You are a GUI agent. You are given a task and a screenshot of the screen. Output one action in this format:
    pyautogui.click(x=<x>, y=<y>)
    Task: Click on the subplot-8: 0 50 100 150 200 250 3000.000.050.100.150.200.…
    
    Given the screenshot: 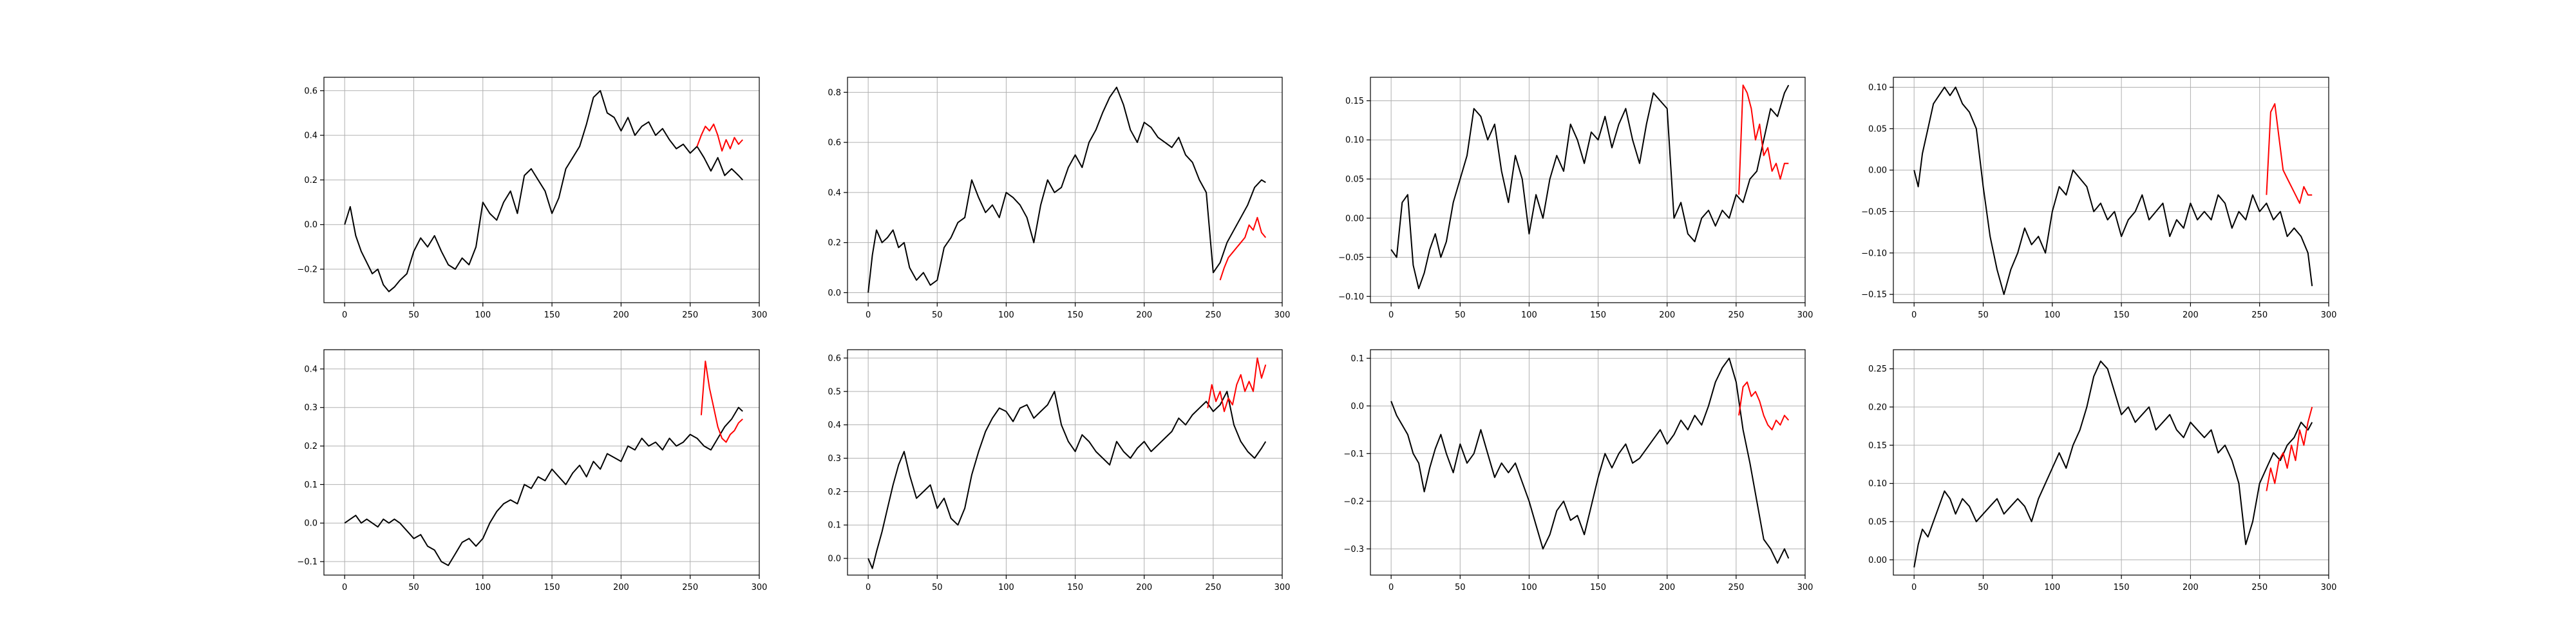 What is the action you would take?
    pyautogui.click(x=2102, y=470)
    